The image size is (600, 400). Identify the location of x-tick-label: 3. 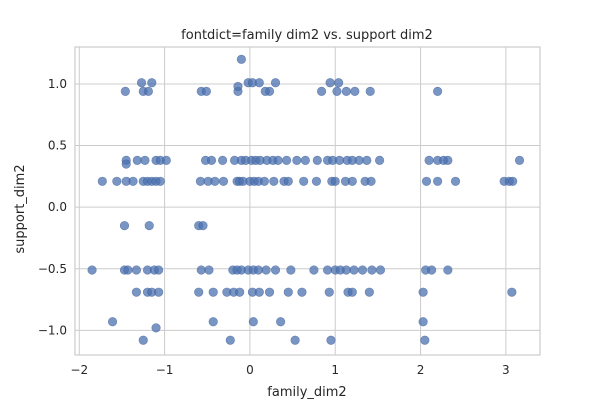
(506, 370).